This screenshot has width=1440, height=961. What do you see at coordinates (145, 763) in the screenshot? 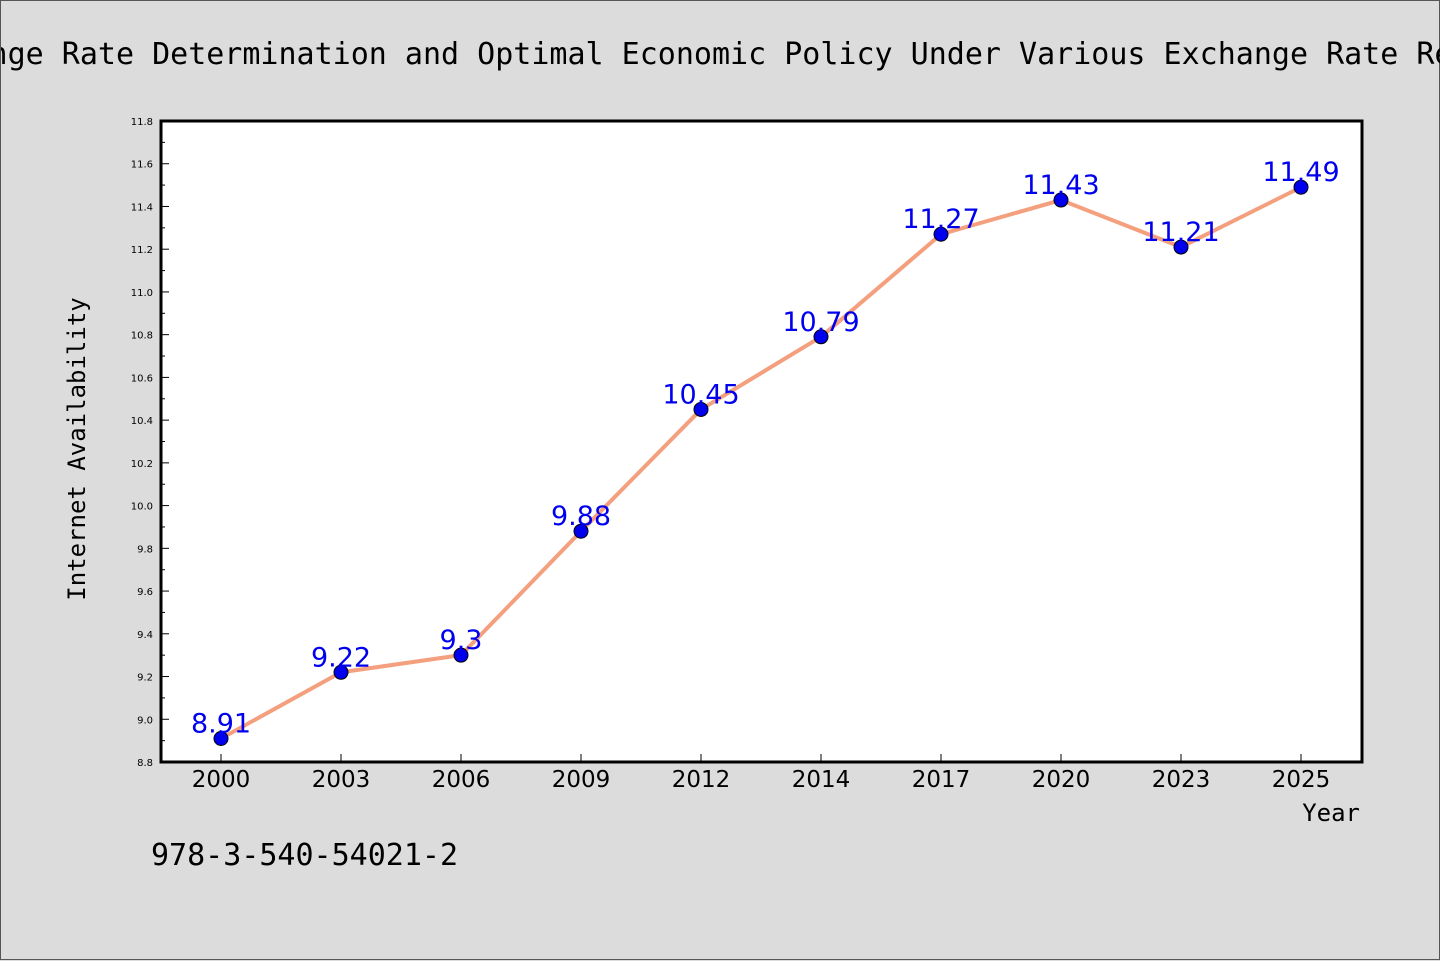
I see `y-tick-label: 8.8` at bounding box center [145, 763].